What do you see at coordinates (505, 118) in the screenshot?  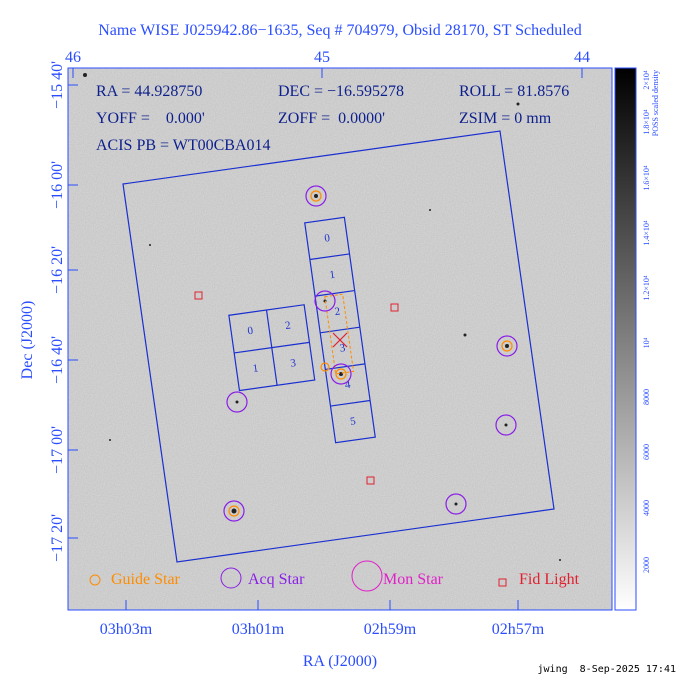 I see `info-zsim: ZSIM = 0 mm` at bounding box center [505, 118].